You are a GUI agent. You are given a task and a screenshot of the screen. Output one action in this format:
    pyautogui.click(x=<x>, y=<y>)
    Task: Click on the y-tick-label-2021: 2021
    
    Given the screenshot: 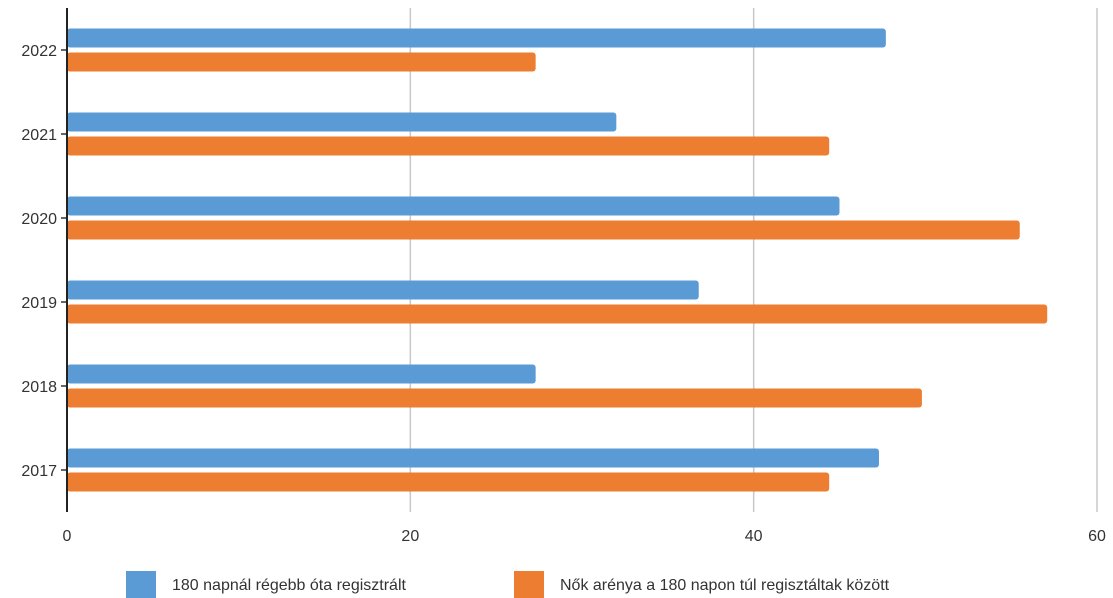 What is the action you would take?
    pyautogui.click(x=39, y=135)
    